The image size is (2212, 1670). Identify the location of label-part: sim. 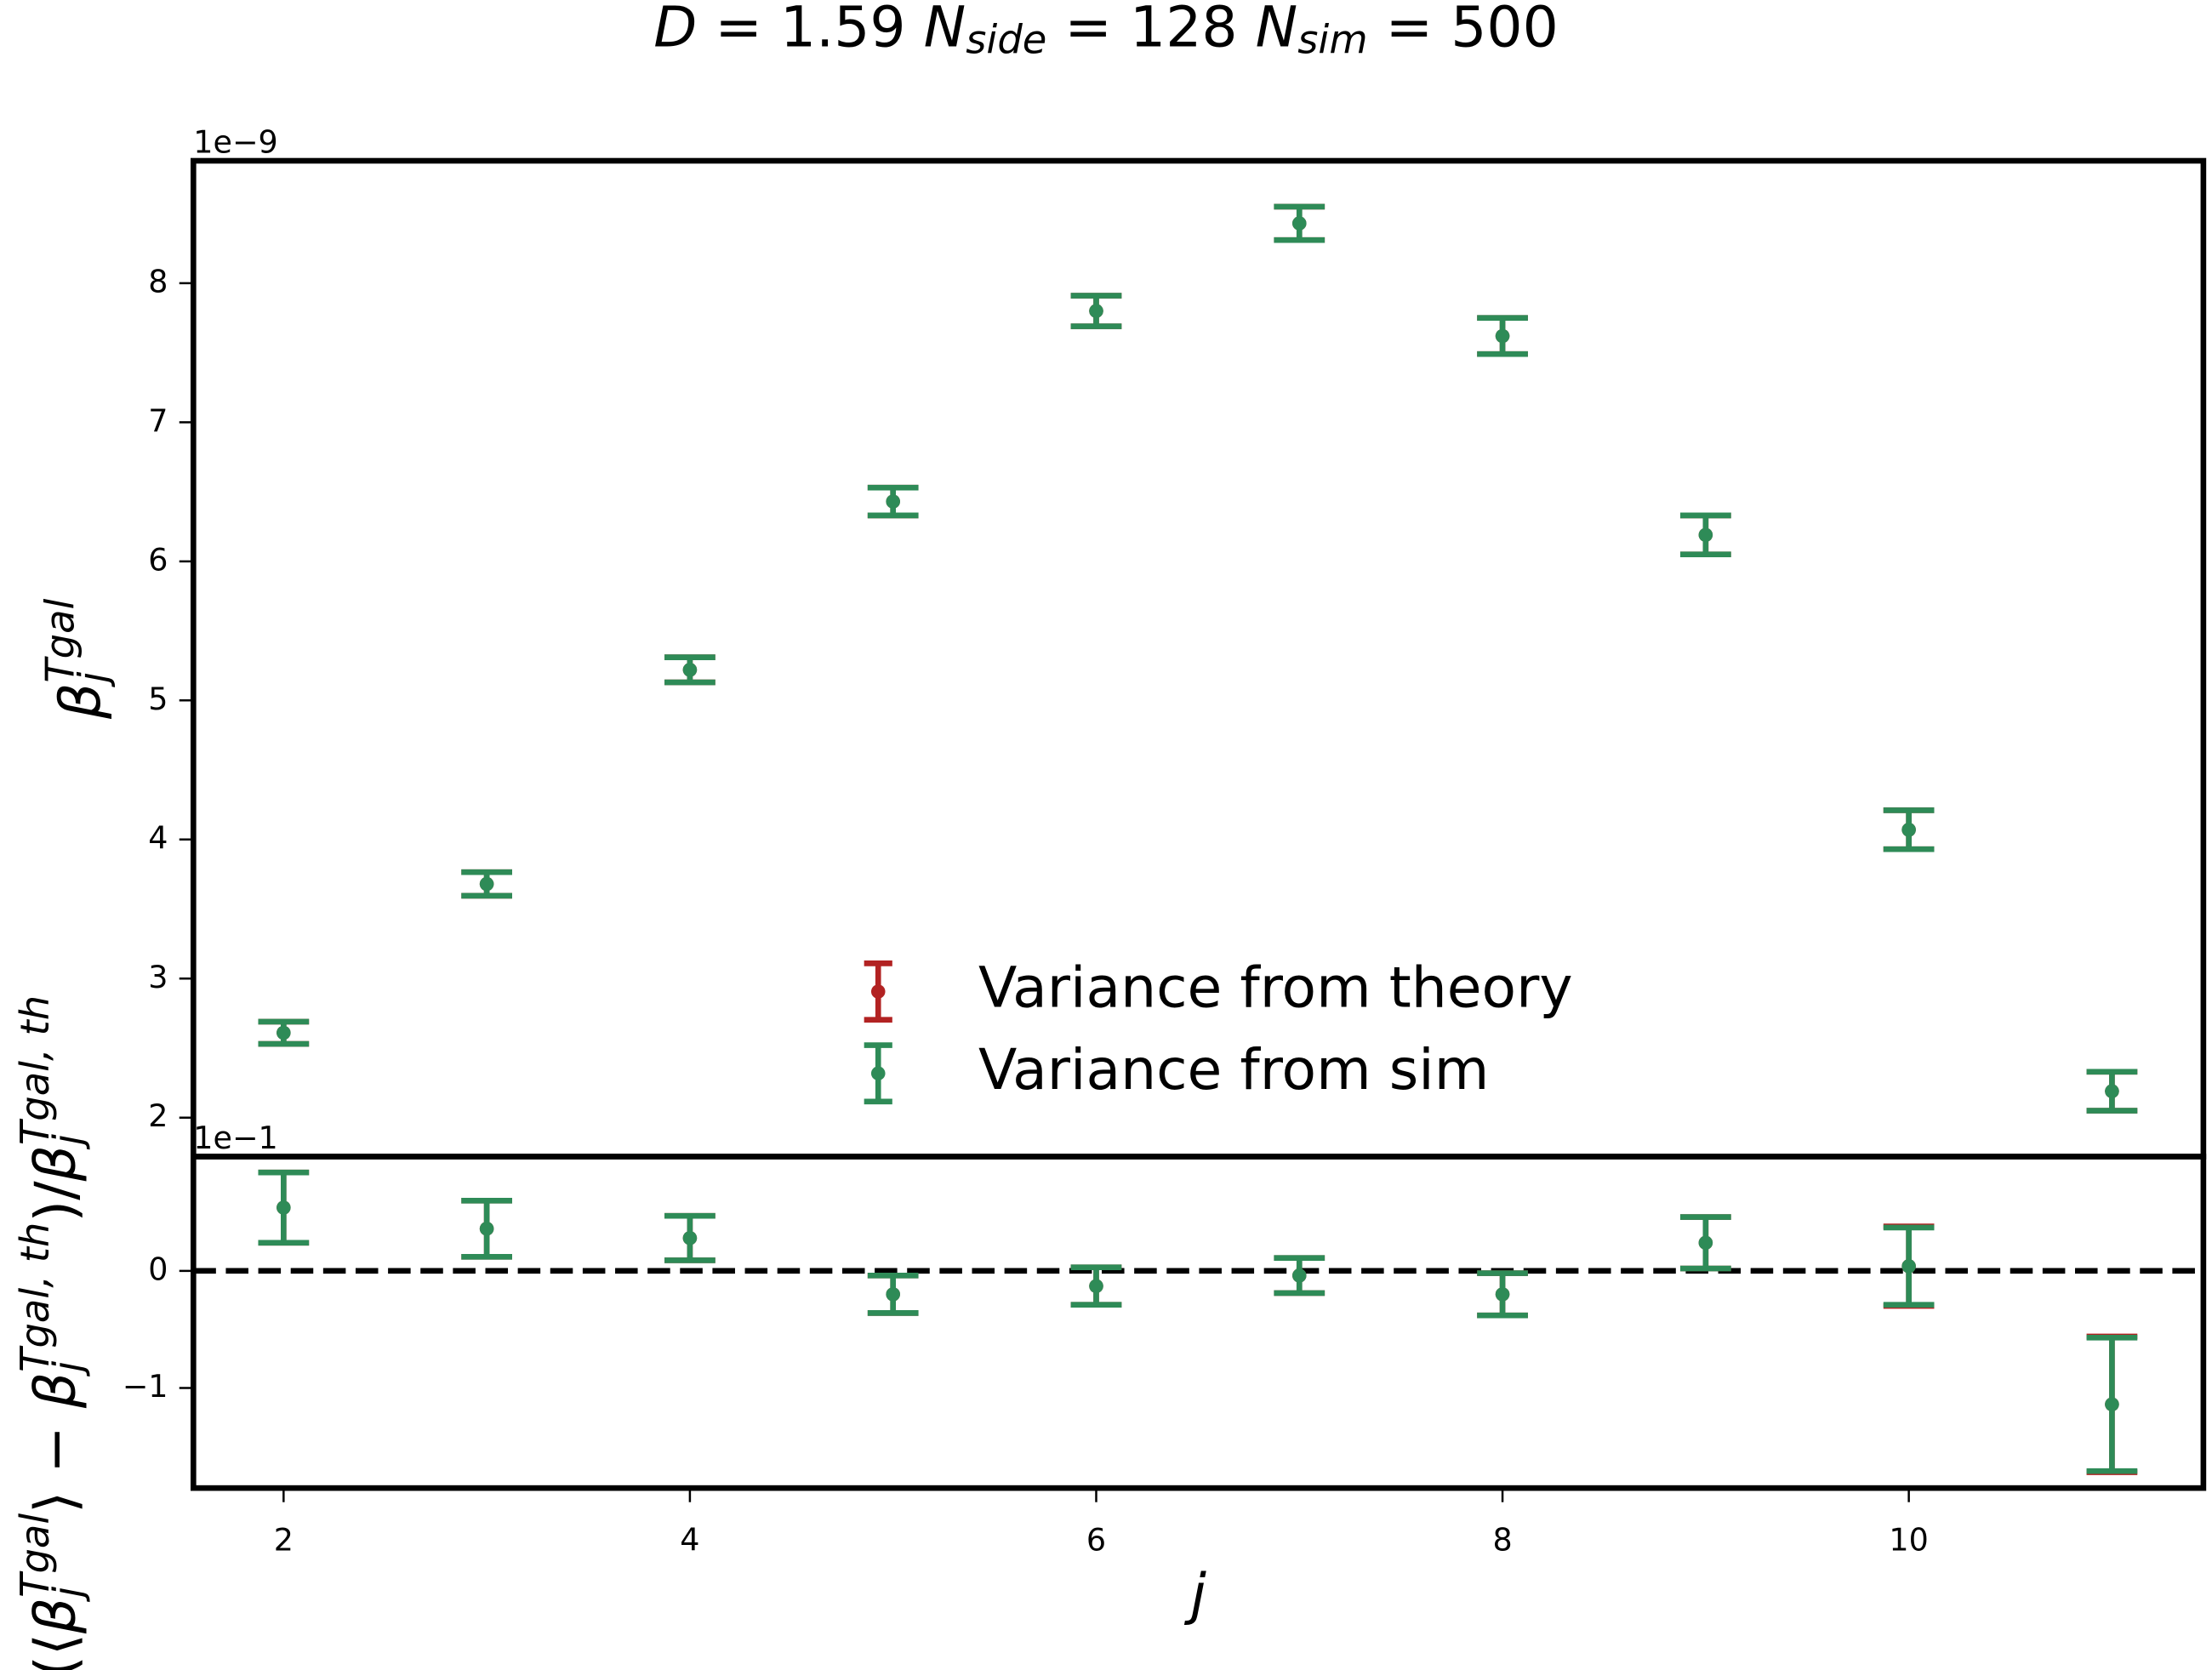
(1332, 40).